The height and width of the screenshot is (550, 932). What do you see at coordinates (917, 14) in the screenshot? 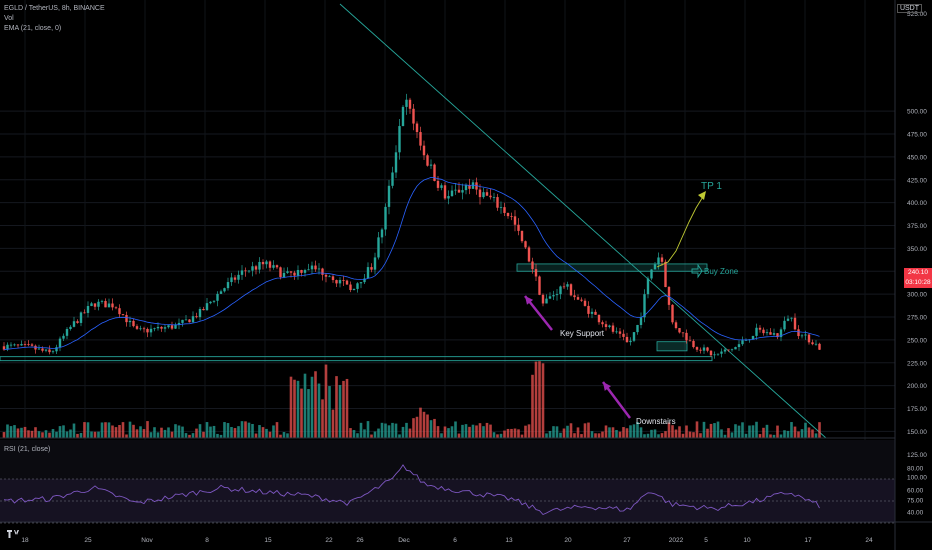
I see `price-tick-label: 525.00` at bounding box center [917, 14].